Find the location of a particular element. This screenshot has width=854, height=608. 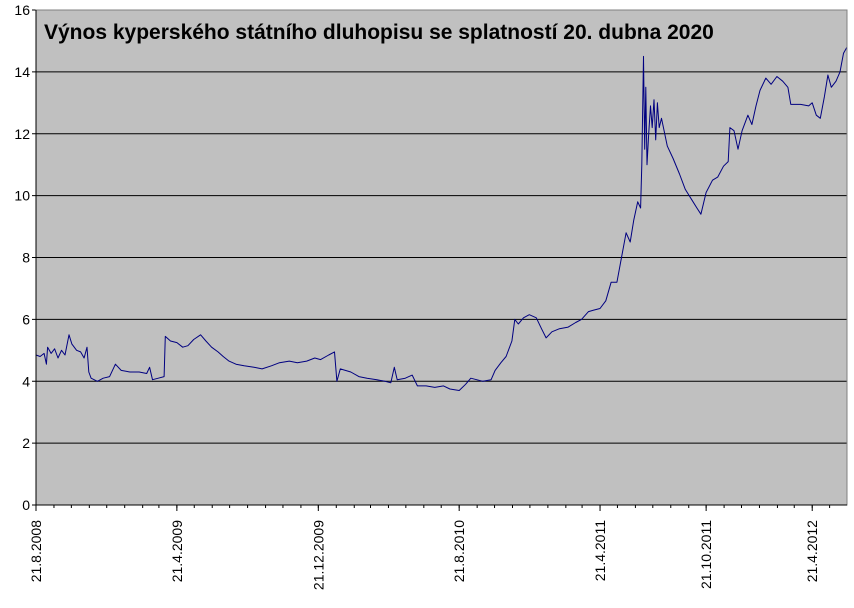

y-tick-label: 10 is located at coordinates (22, 196).